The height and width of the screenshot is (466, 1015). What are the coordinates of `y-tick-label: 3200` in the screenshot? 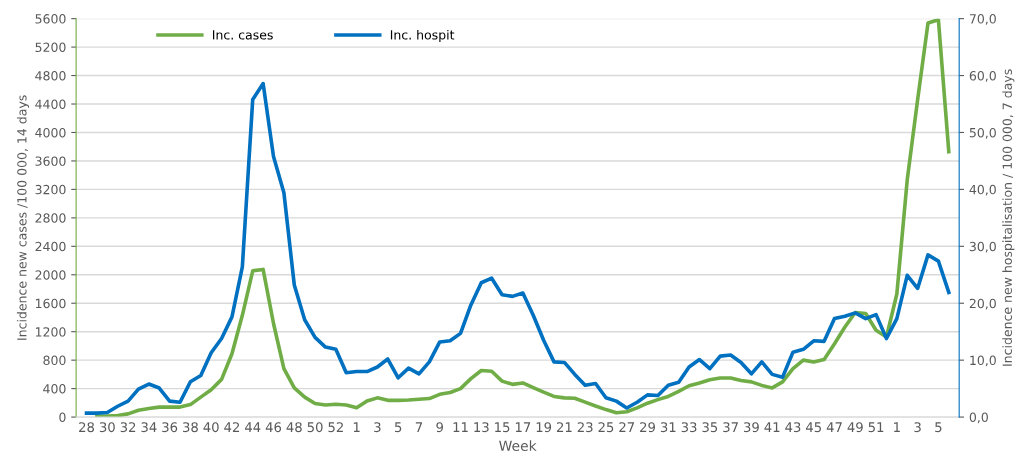 It's located at (50, 189).